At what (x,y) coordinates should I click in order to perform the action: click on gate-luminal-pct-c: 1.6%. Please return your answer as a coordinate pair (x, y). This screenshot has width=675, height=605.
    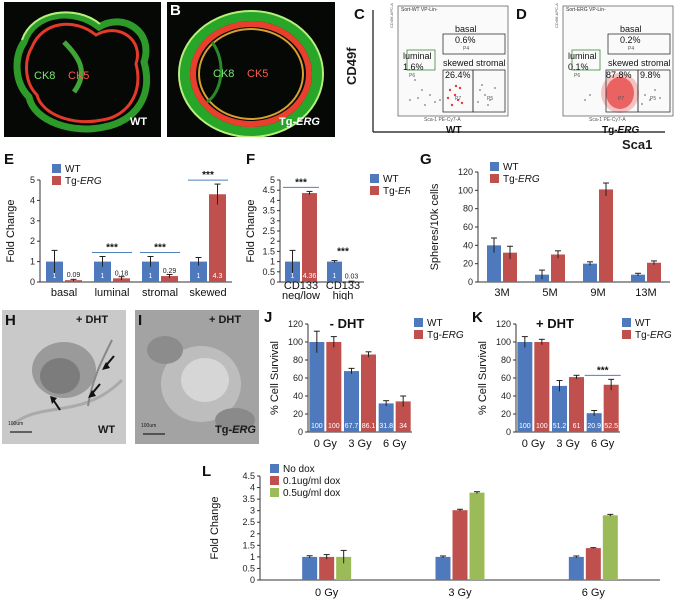
    Looking at the image, I should click on (413, 67).